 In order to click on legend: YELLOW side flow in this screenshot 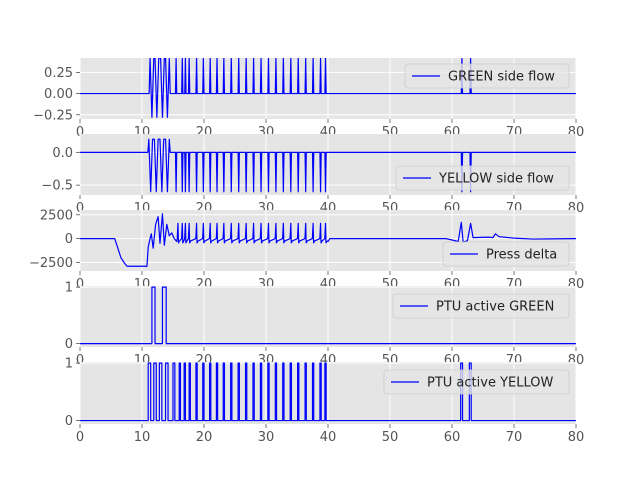, I will do `click(482, 178)`.